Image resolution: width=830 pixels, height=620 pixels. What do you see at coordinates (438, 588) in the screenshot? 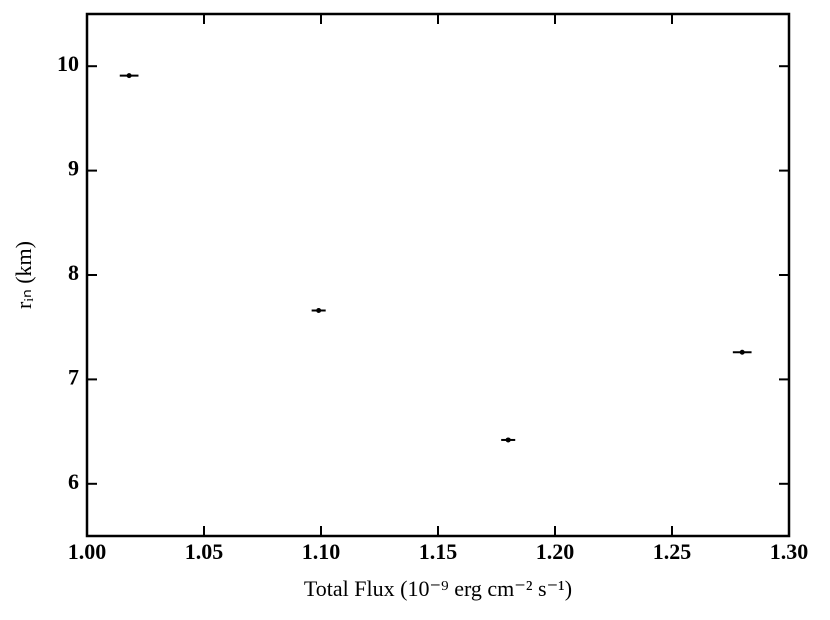
I see `x-axis-label: Total Flux (10⁻⁹ erg cm⁻² s⁻¹)` at bounding box center [438, 588].